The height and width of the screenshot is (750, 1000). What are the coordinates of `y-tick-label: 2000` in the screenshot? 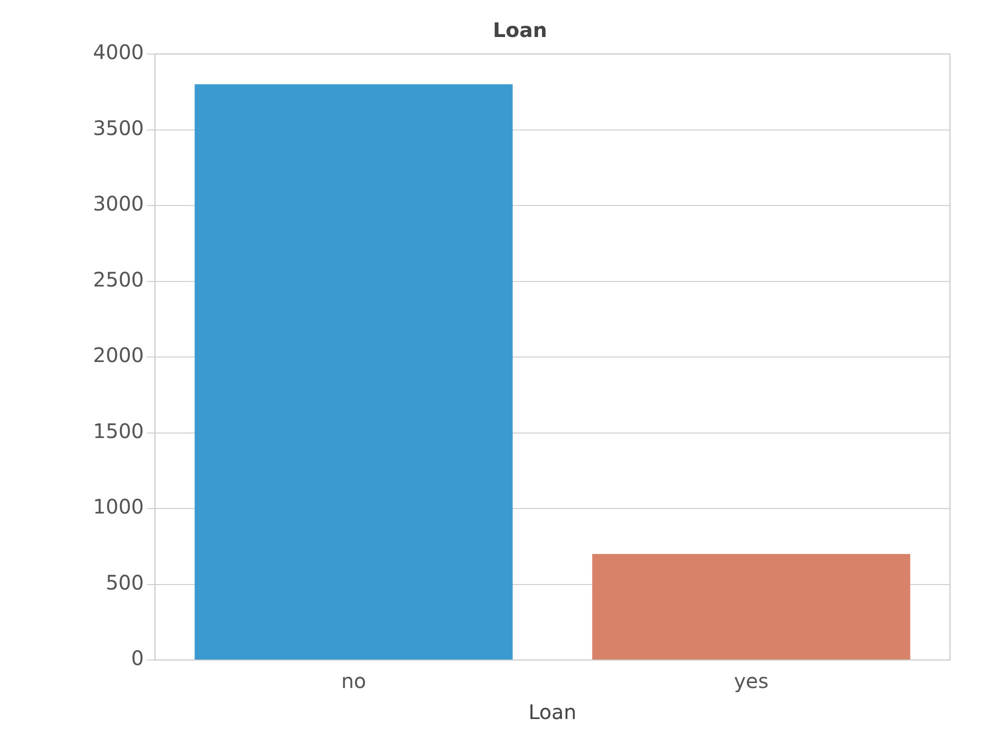 It's located at (118, 355).